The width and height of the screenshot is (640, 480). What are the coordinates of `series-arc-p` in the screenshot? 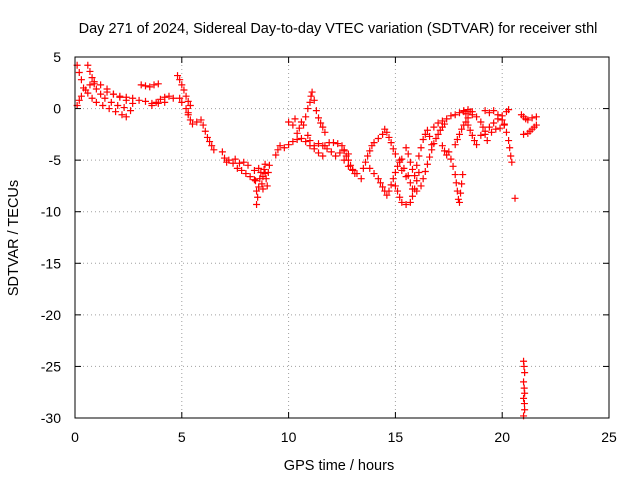 It's located at (397, 160).